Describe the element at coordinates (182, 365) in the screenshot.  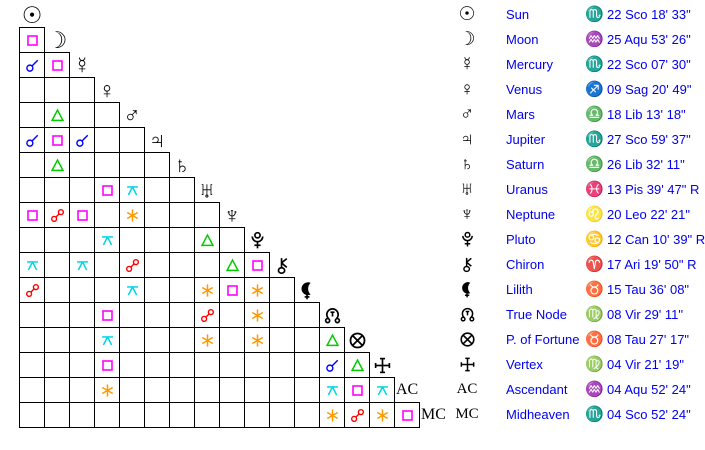
I see `aspect-cell-saturn-vertex` at that location.